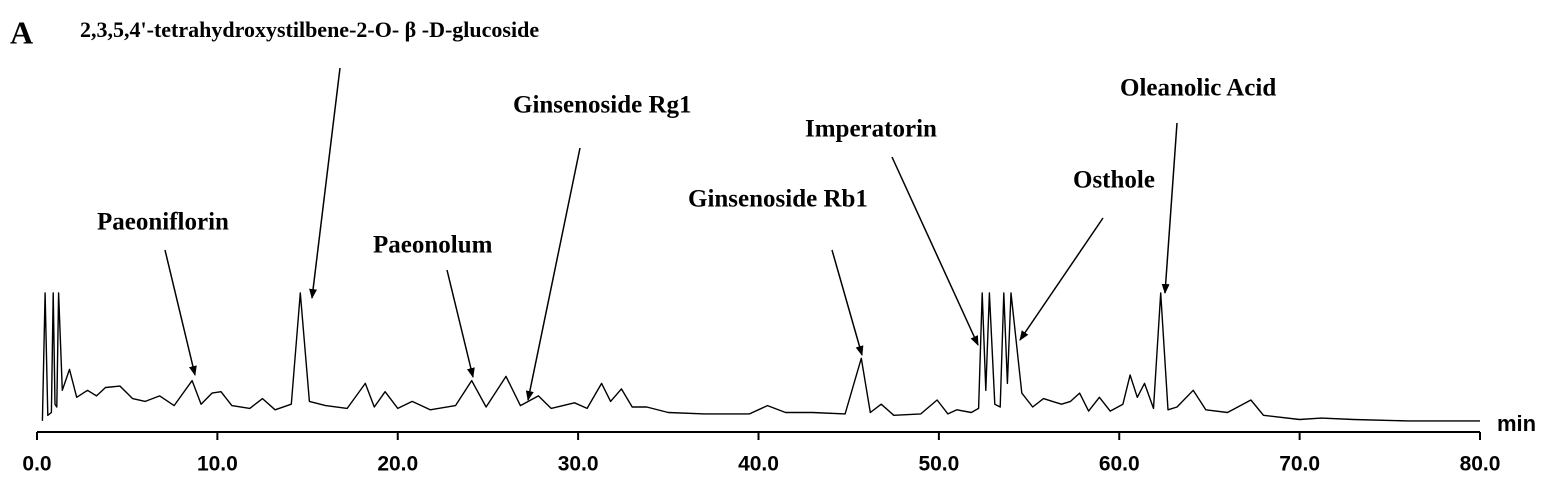  I want to click on annotation: Imperatorin, so click(871, 129).